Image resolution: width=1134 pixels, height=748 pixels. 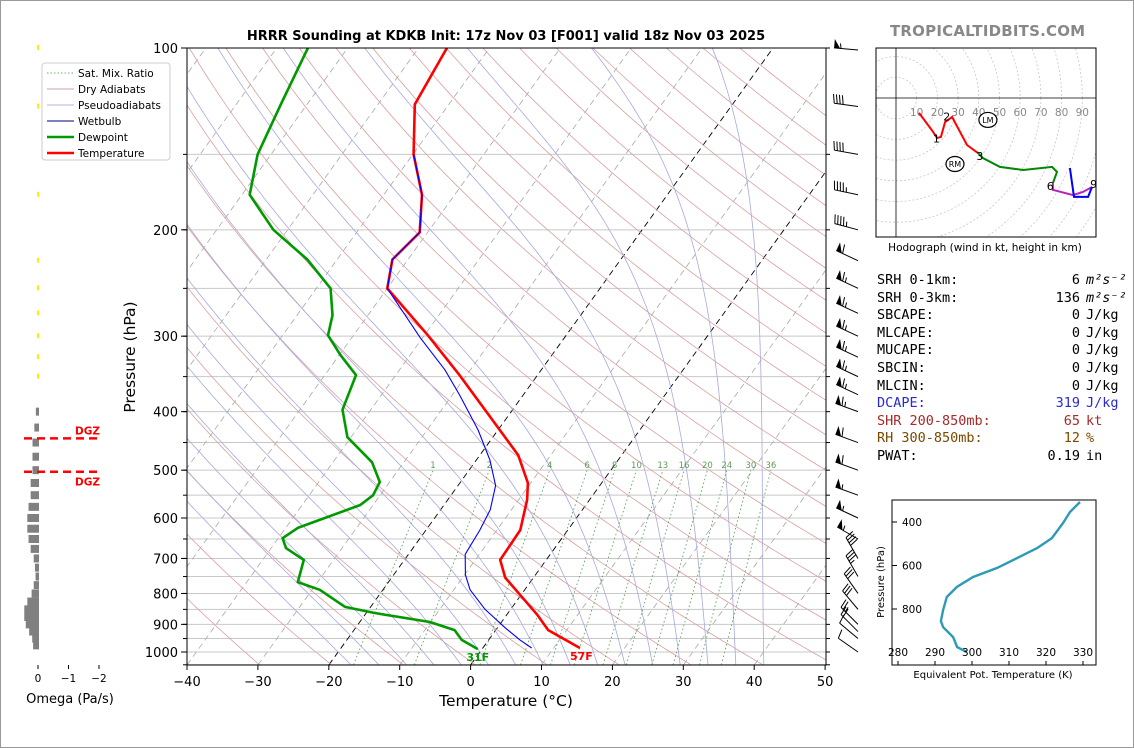 I want to click on y-tick-label: 800, so click(x=165, y=594).